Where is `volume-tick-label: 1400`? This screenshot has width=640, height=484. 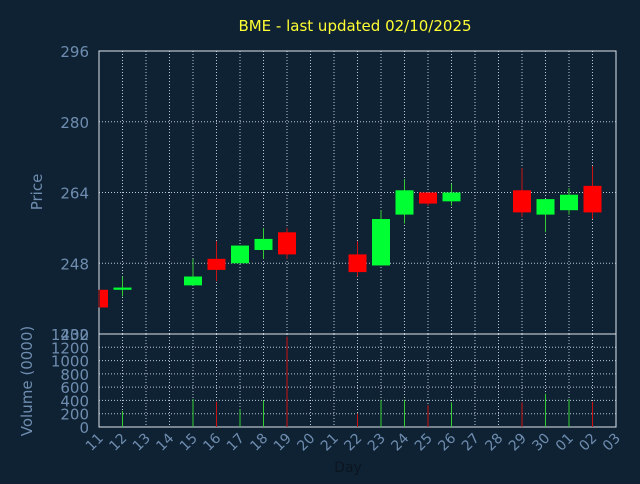 volume-tick-label: 1400 is located at coordinates (70, 335).